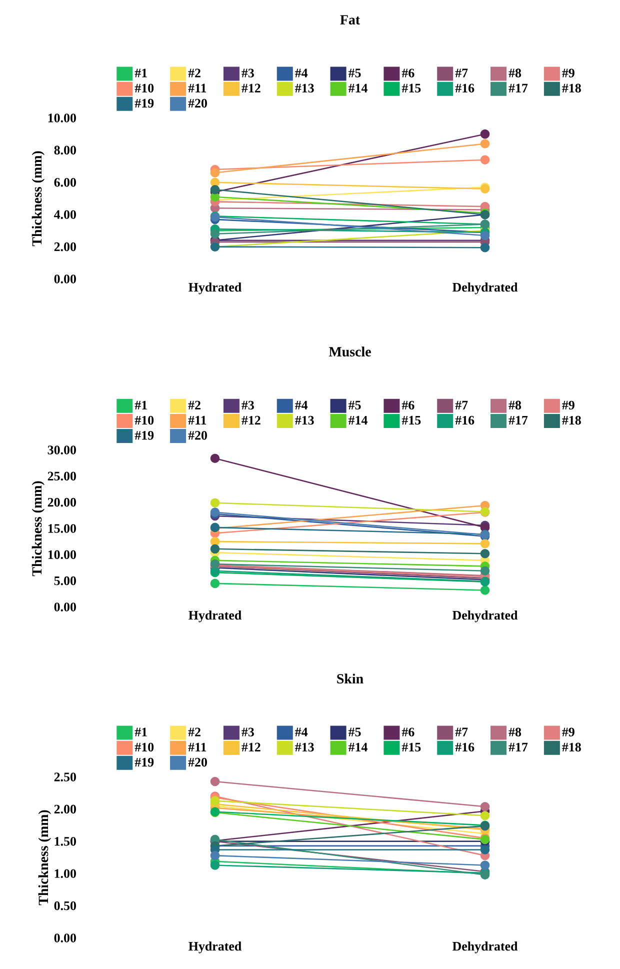  Describe the element at coordinates (65, 777) in the screenshot. I see `y-tick-label: 2.50` at that location.